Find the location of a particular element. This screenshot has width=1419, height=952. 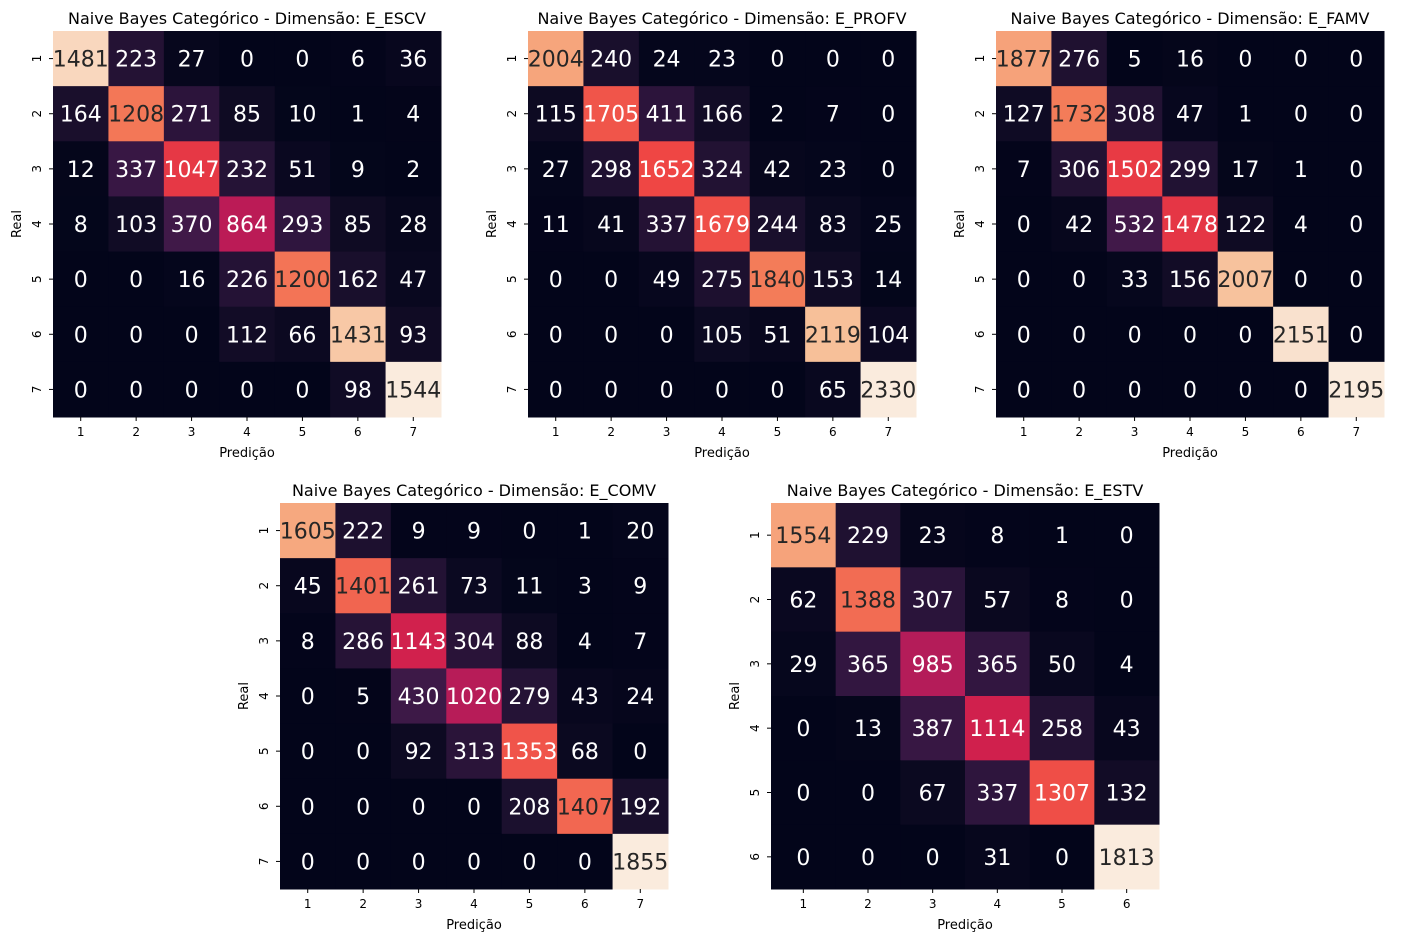

cell-value-label: 43 is located at coordinates (585, 697).